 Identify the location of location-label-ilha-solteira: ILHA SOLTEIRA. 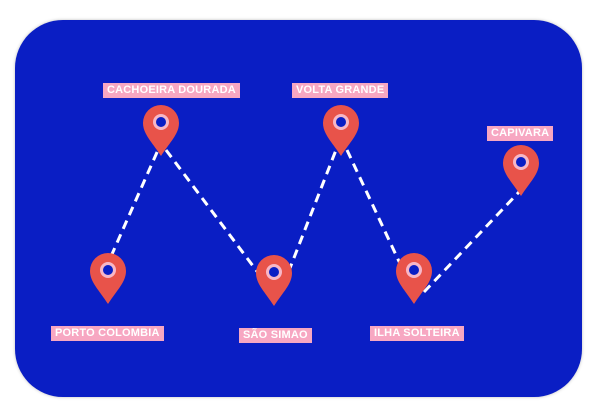
(417, 333).